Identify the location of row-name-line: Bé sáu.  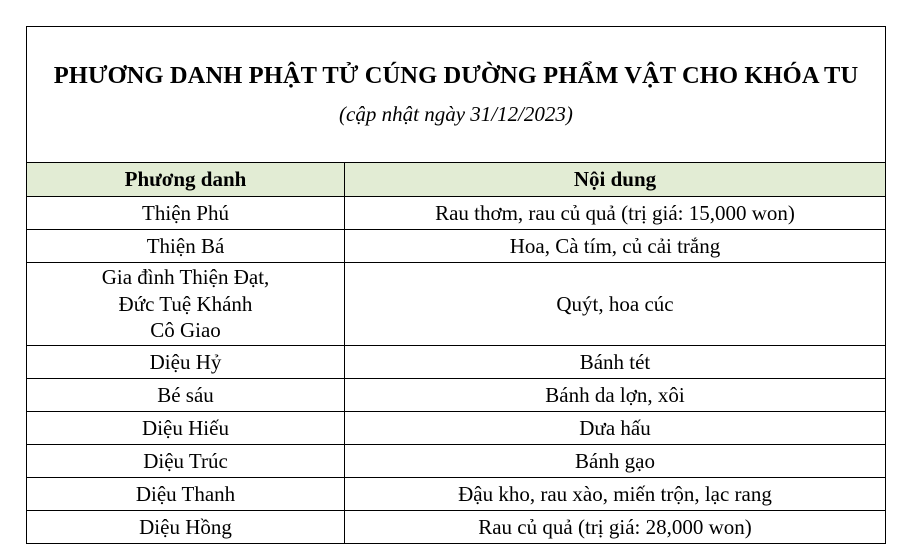
(185, 394).